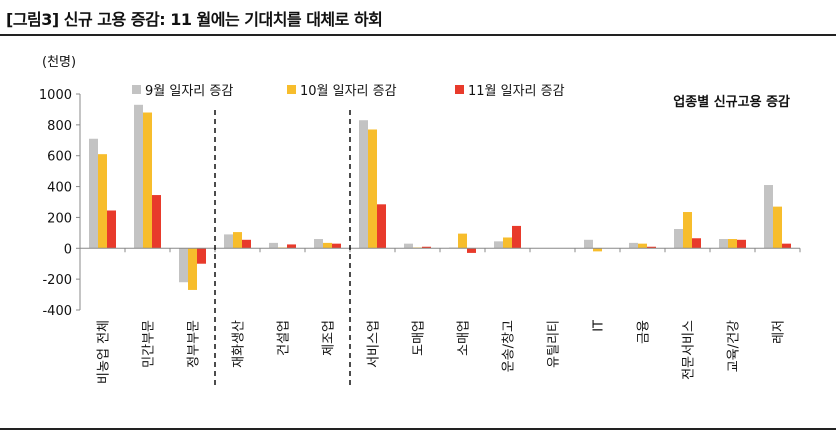  What do you see at coordinates (734, 346) in the screenshot?
I see `x-category-label: 교육/건강` at bounding box center [734, 346].